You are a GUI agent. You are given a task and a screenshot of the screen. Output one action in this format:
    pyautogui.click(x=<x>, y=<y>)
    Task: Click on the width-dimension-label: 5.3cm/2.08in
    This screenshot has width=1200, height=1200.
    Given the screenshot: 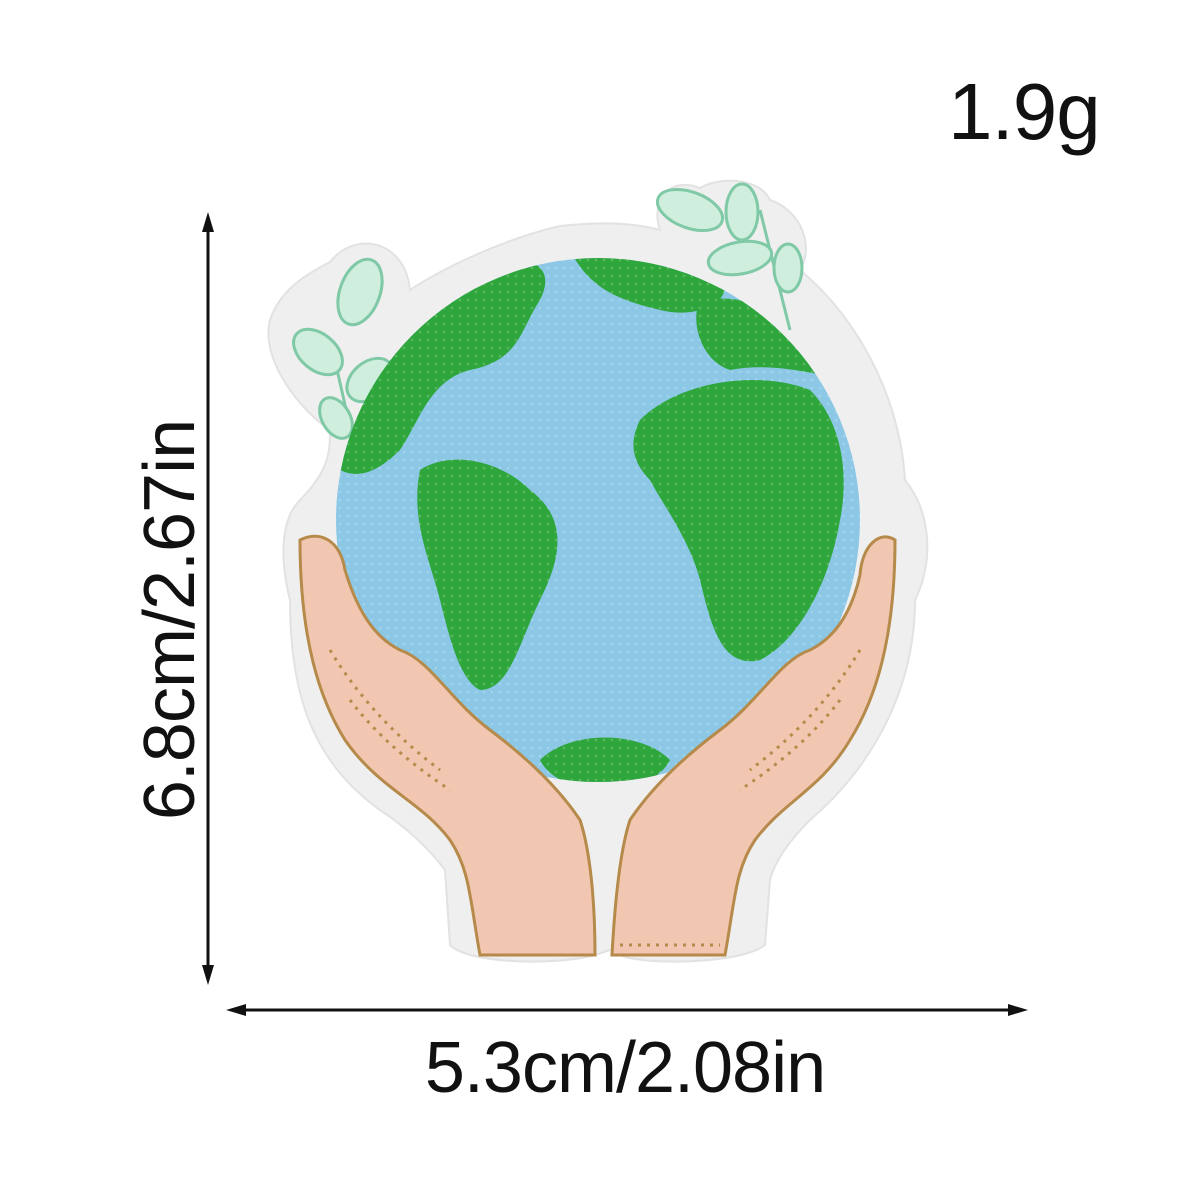 What is the action you would take?
    pyautogui.click(x=625, y=1068)
    